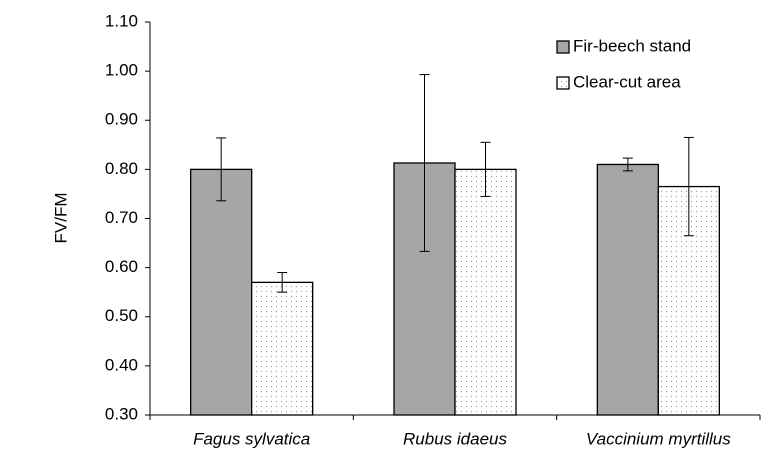 Image resolution: width=763 pixels, height=459 pixels. Describe the element at coordinates (121, 315) in the screenshot. I see `y-tick-label: 0.50` at that location.